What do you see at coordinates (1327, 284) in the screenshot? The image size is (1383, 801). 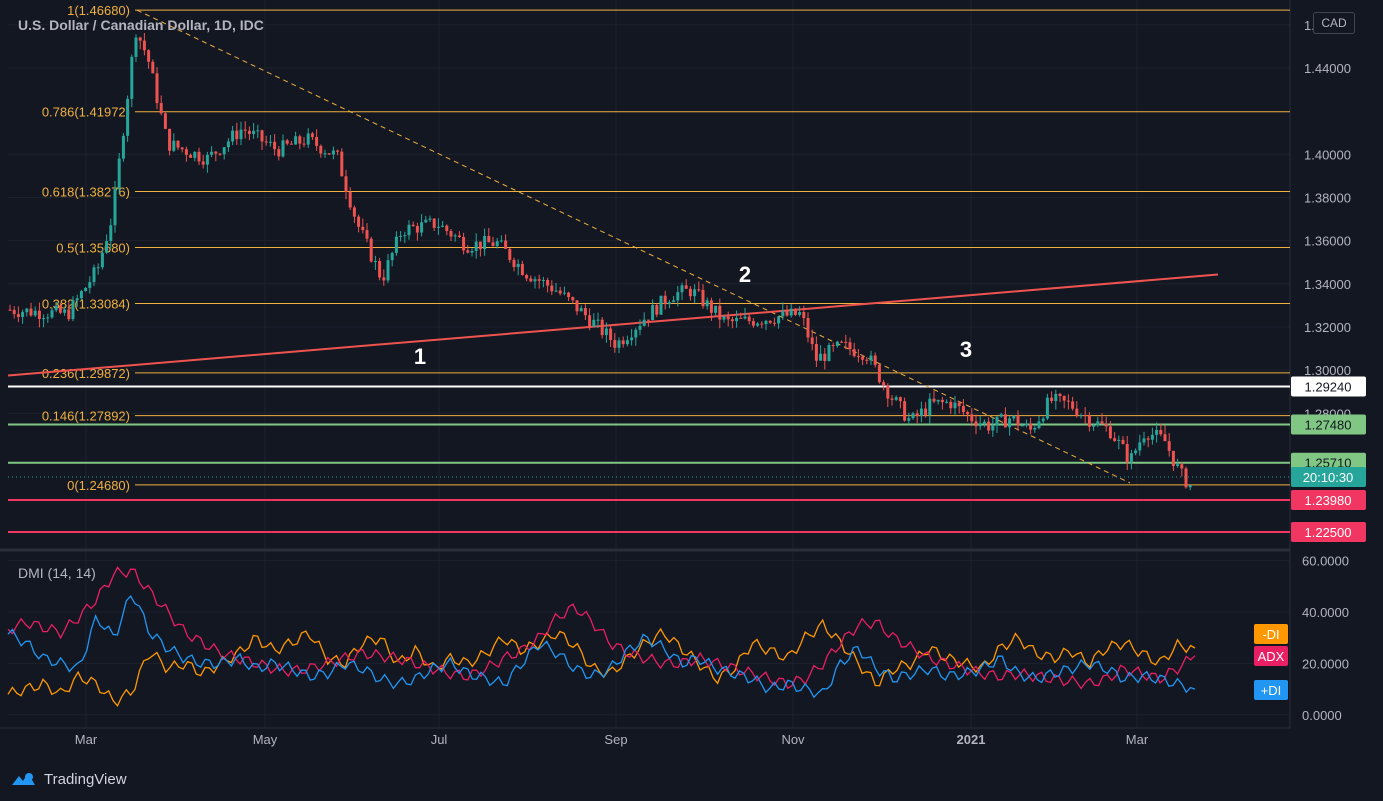 I see `price-axis-tick: 1.34000` at bounding box center [1327, 284].